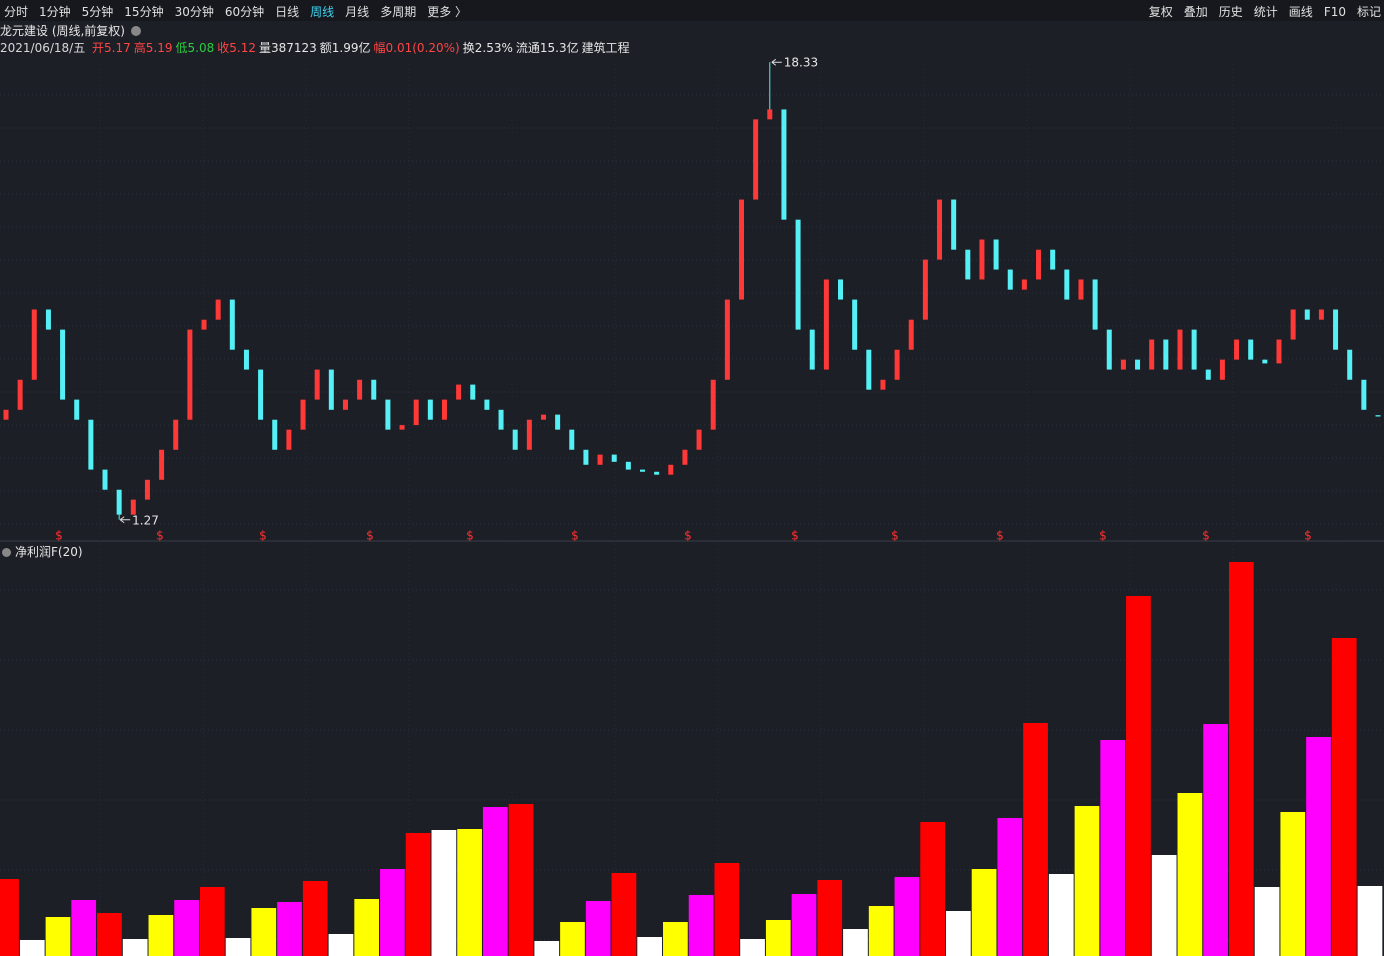  Describe the element at coordinates (125, 520) in the screenshot. I see `low-arrow` at that location.